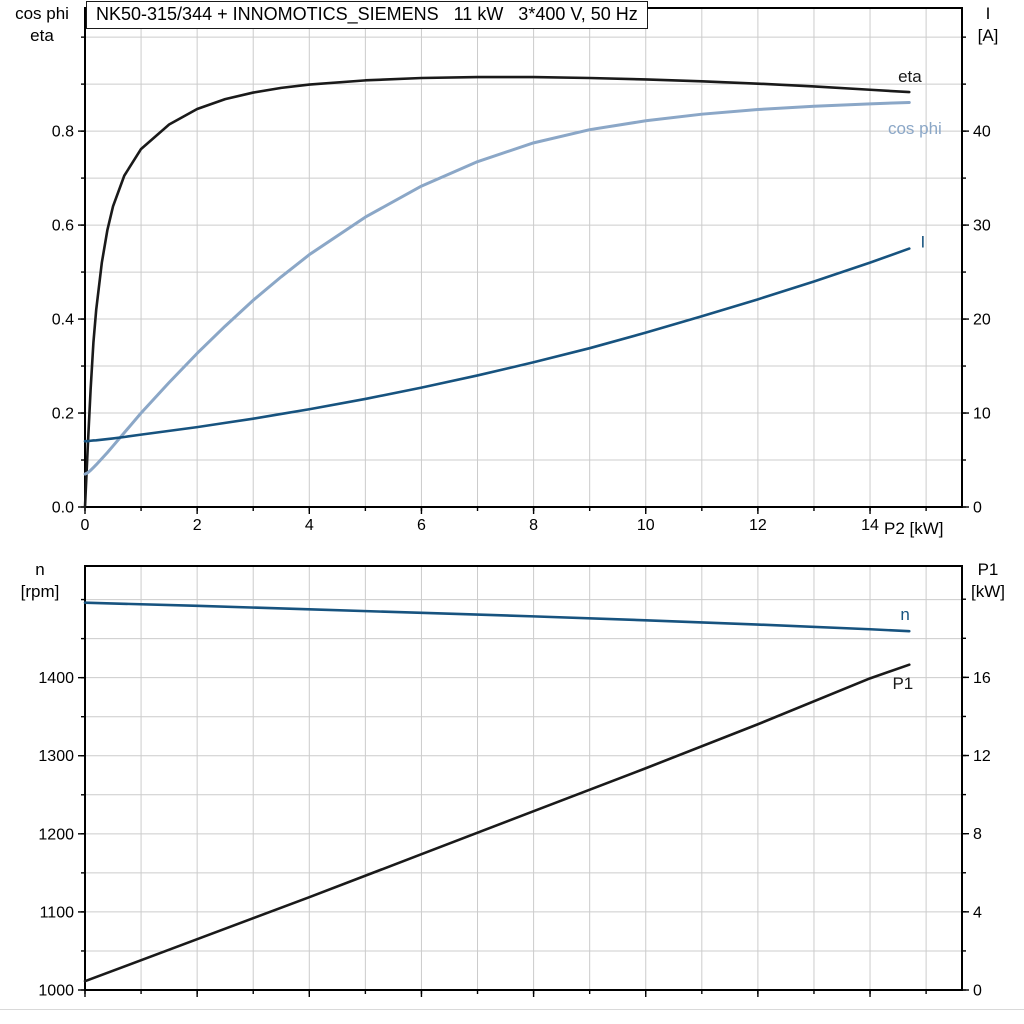 This screenshot has height=1024, width=1024. I want to click on svg-text: cos phi, so click(915, 128).